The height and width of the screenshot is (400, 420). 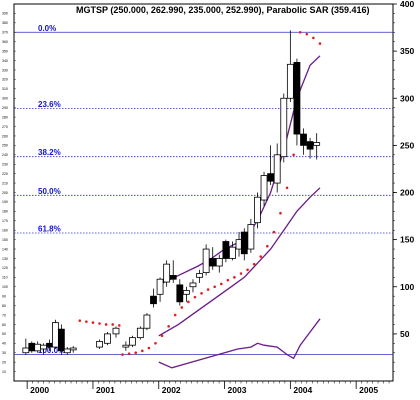 What do you see at coordinates (171, 390) in the screenshot?
I see `x-tick-label: 2002` at bounding box center [171, 390].